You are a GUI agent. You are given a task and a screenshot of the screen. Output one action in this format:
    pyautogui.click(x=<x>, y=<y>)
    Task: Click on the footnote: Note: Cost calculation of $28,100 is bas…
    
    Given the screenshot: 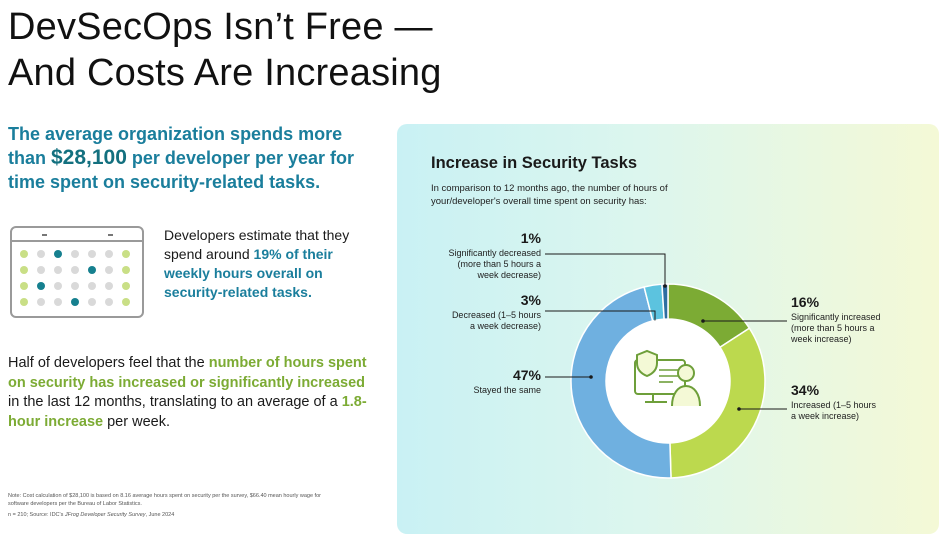 What is the action you would take?
    pyautogui.click(x=168, y=507)
    